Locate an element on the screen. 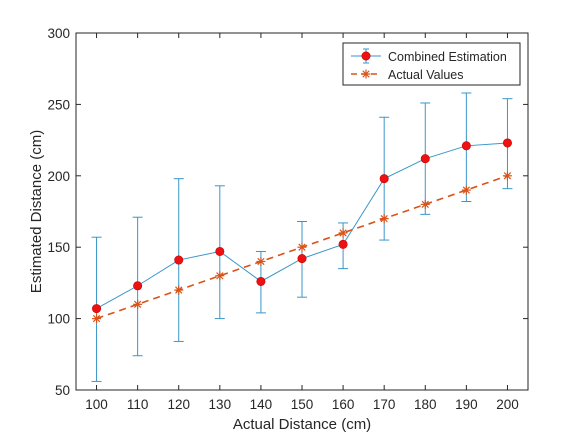 Image resolution: width=584 pixels, height=438 pixels. y-tick-label: 150 is located at coordinates (58, 247).